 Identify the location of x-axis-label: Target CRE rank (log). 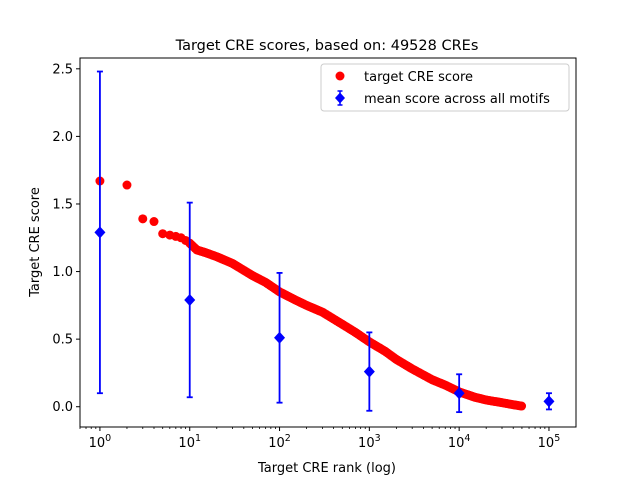
(326, 468).